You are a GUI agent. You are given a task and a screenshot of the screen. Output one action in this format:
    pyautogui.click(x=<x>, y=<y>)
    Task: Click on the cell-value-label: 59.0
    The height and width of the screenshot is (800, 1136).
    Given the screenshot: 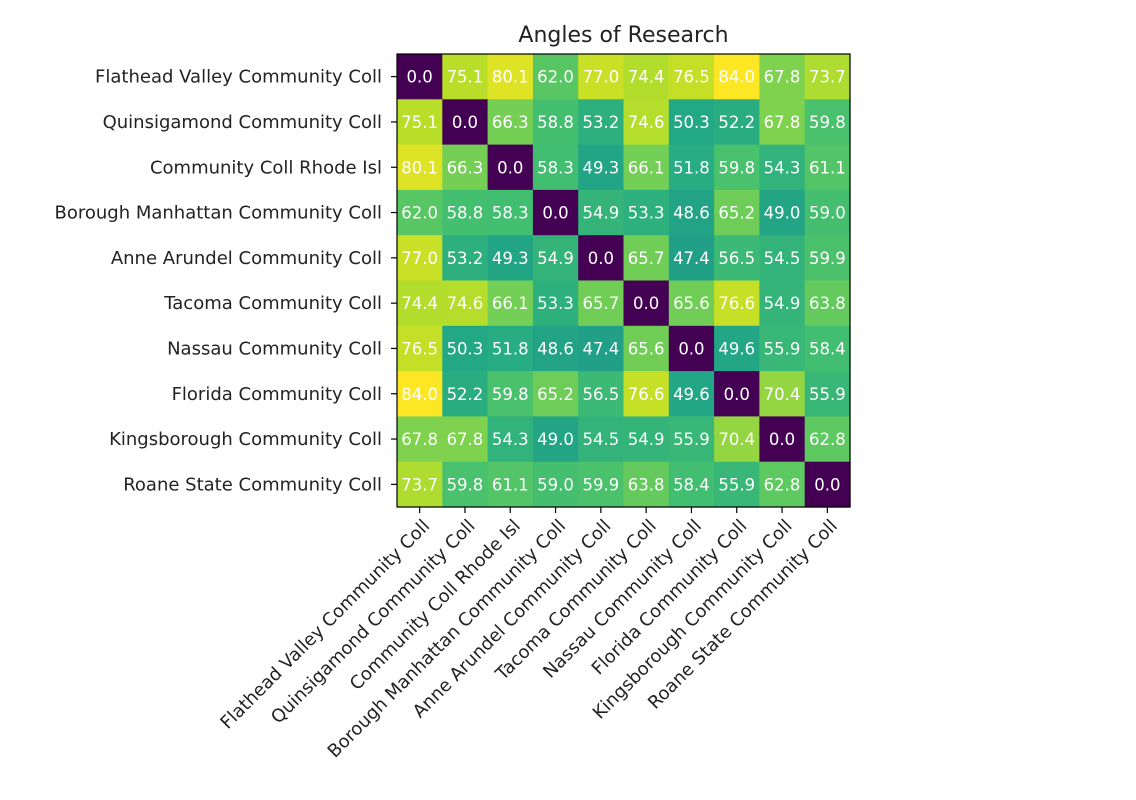 What is the action you would take?
    pyautogui.click(x=827, y=213)
    